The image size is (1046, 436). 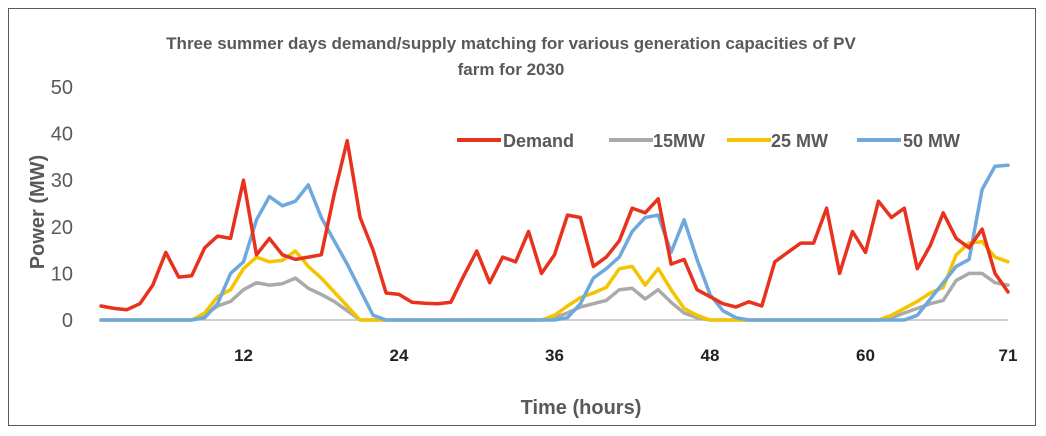 What do you see at coordinates (243, 355) in the screenshot?
I see `x-tick-label: 12` at bounding box center [243, 355].